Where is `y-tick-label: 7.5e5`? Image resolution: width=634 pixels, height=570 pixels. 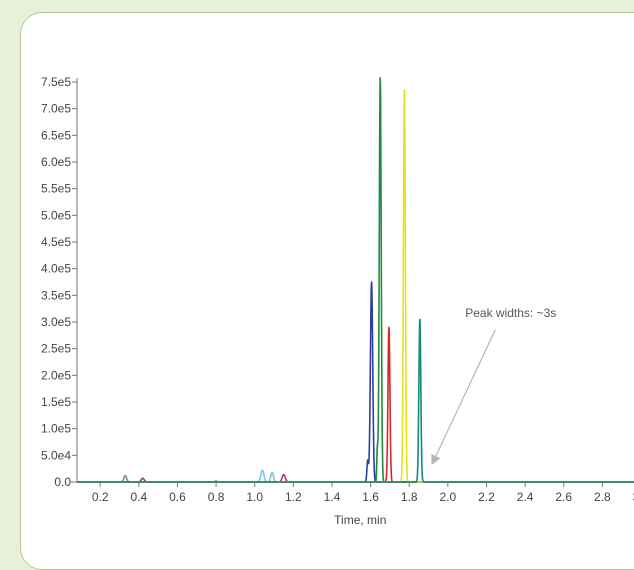 y-tick-label: 7.5e5 is located at coordinates (56, 82).